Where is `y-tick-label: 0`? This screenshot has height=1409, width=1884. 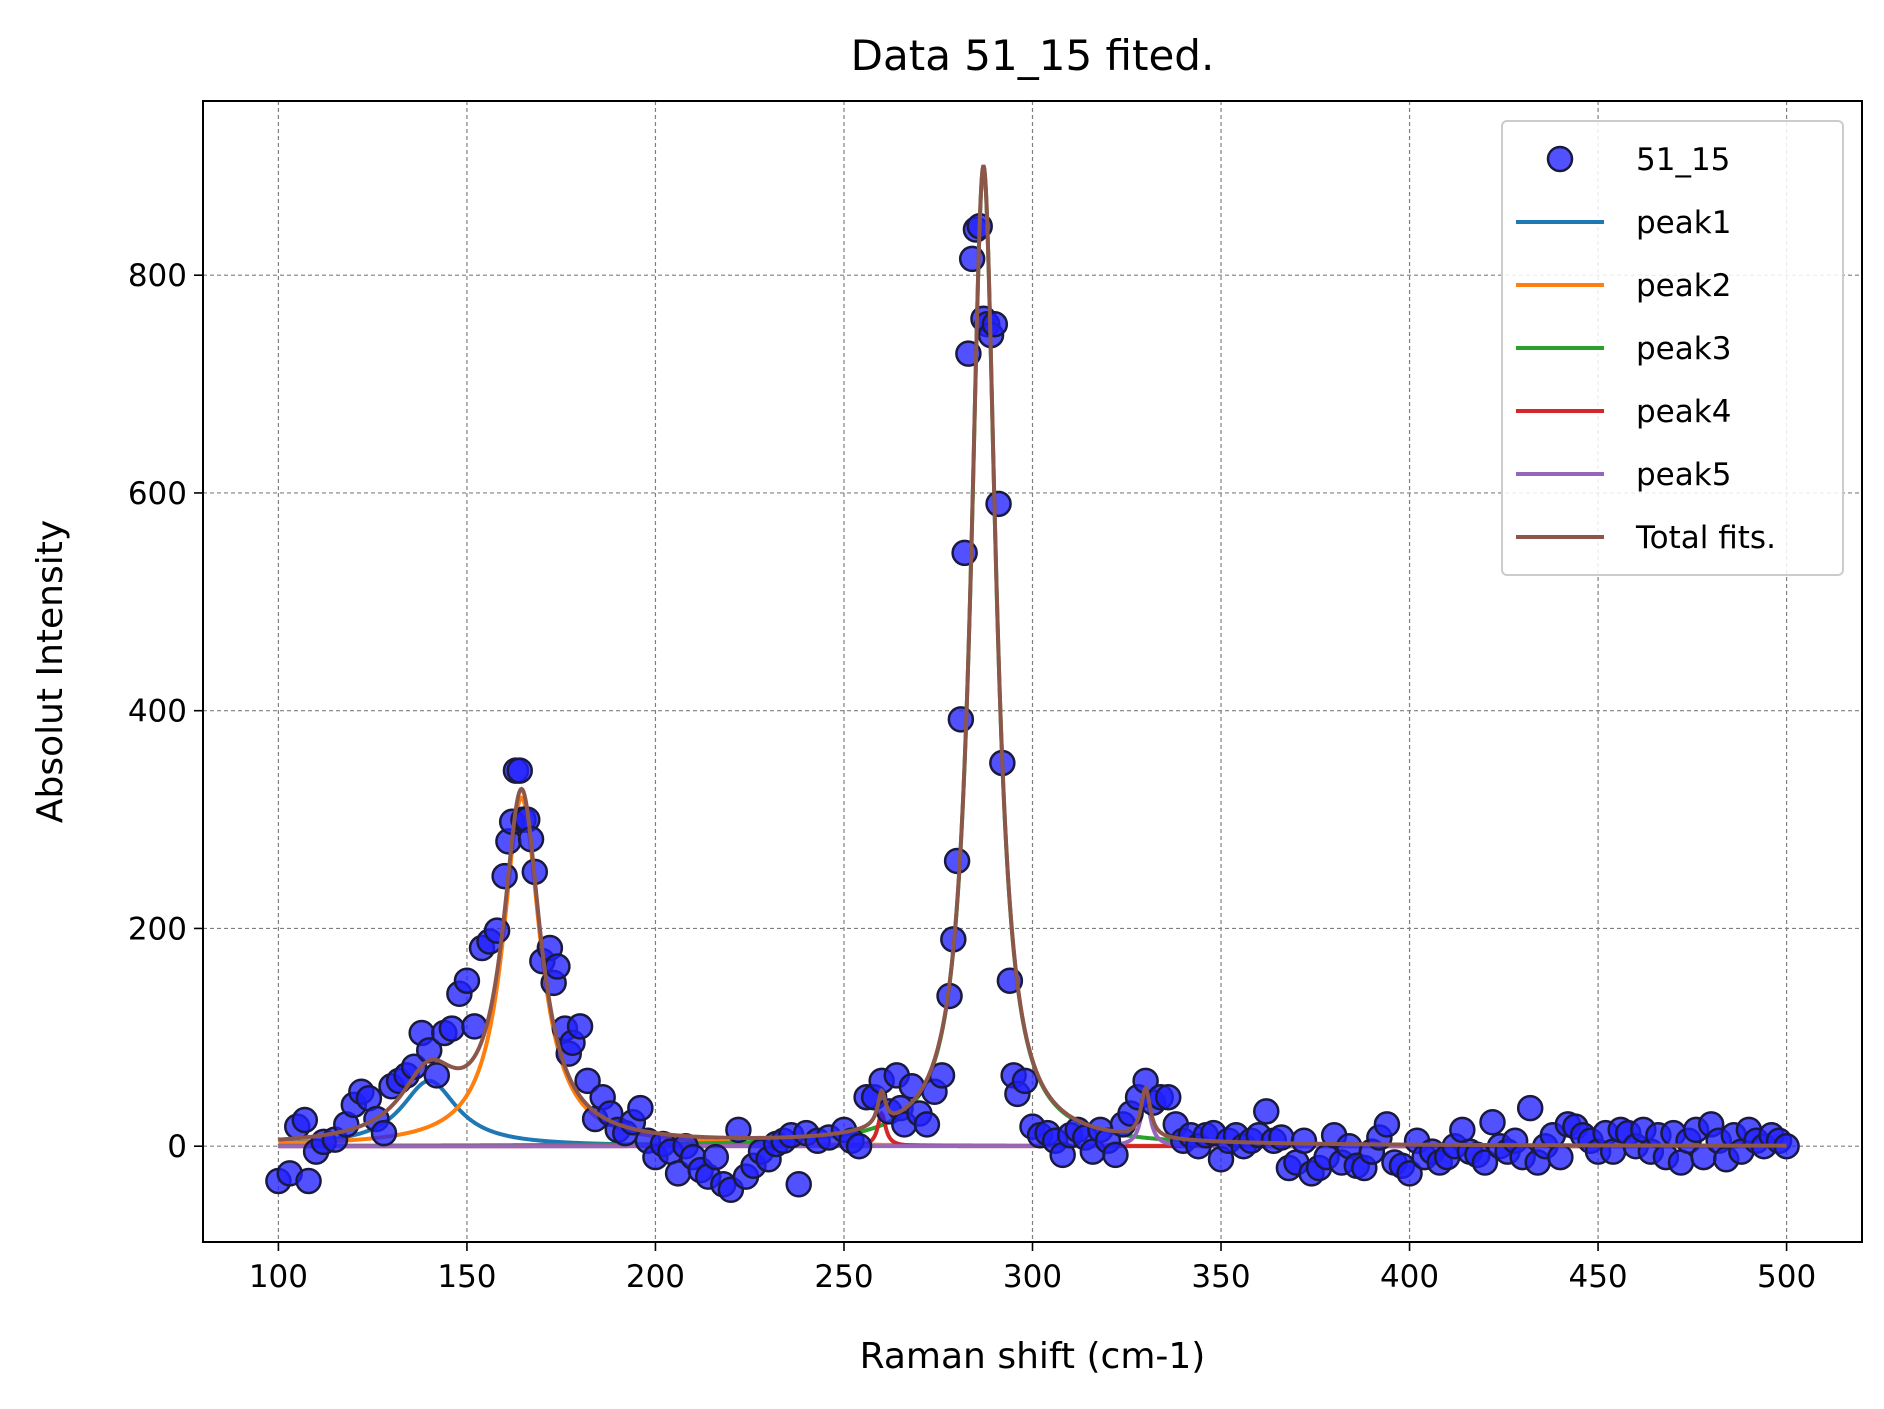
y-tick-label: 0 is located at coordinates (177, 1147).